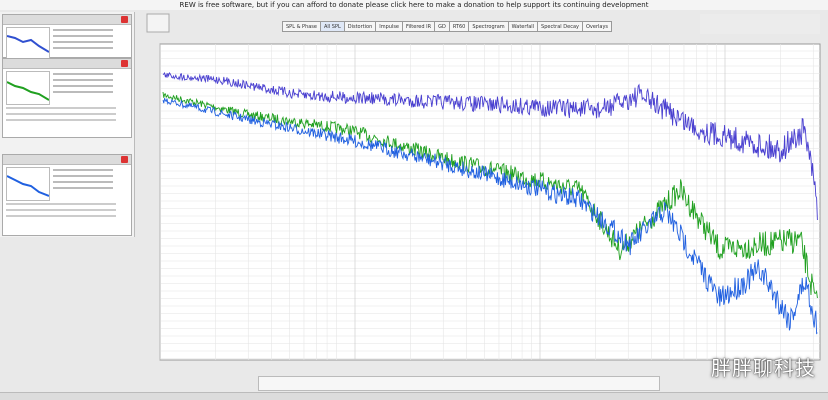 The width and height of the screenshot is (828, 400). I want to click on measure-button, so click(158, 23).